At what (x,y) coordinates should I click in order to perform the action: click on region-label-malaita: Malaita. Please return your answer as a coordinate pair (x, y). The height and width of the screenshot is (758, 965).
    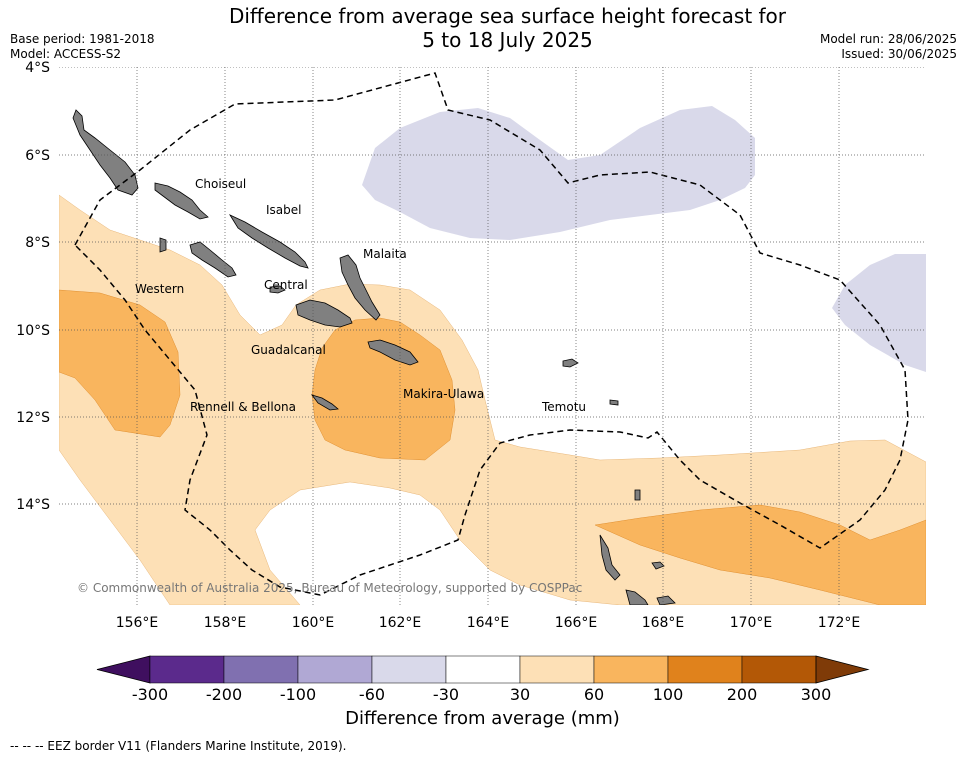
    Looking at the image, I should click on (385, 254).